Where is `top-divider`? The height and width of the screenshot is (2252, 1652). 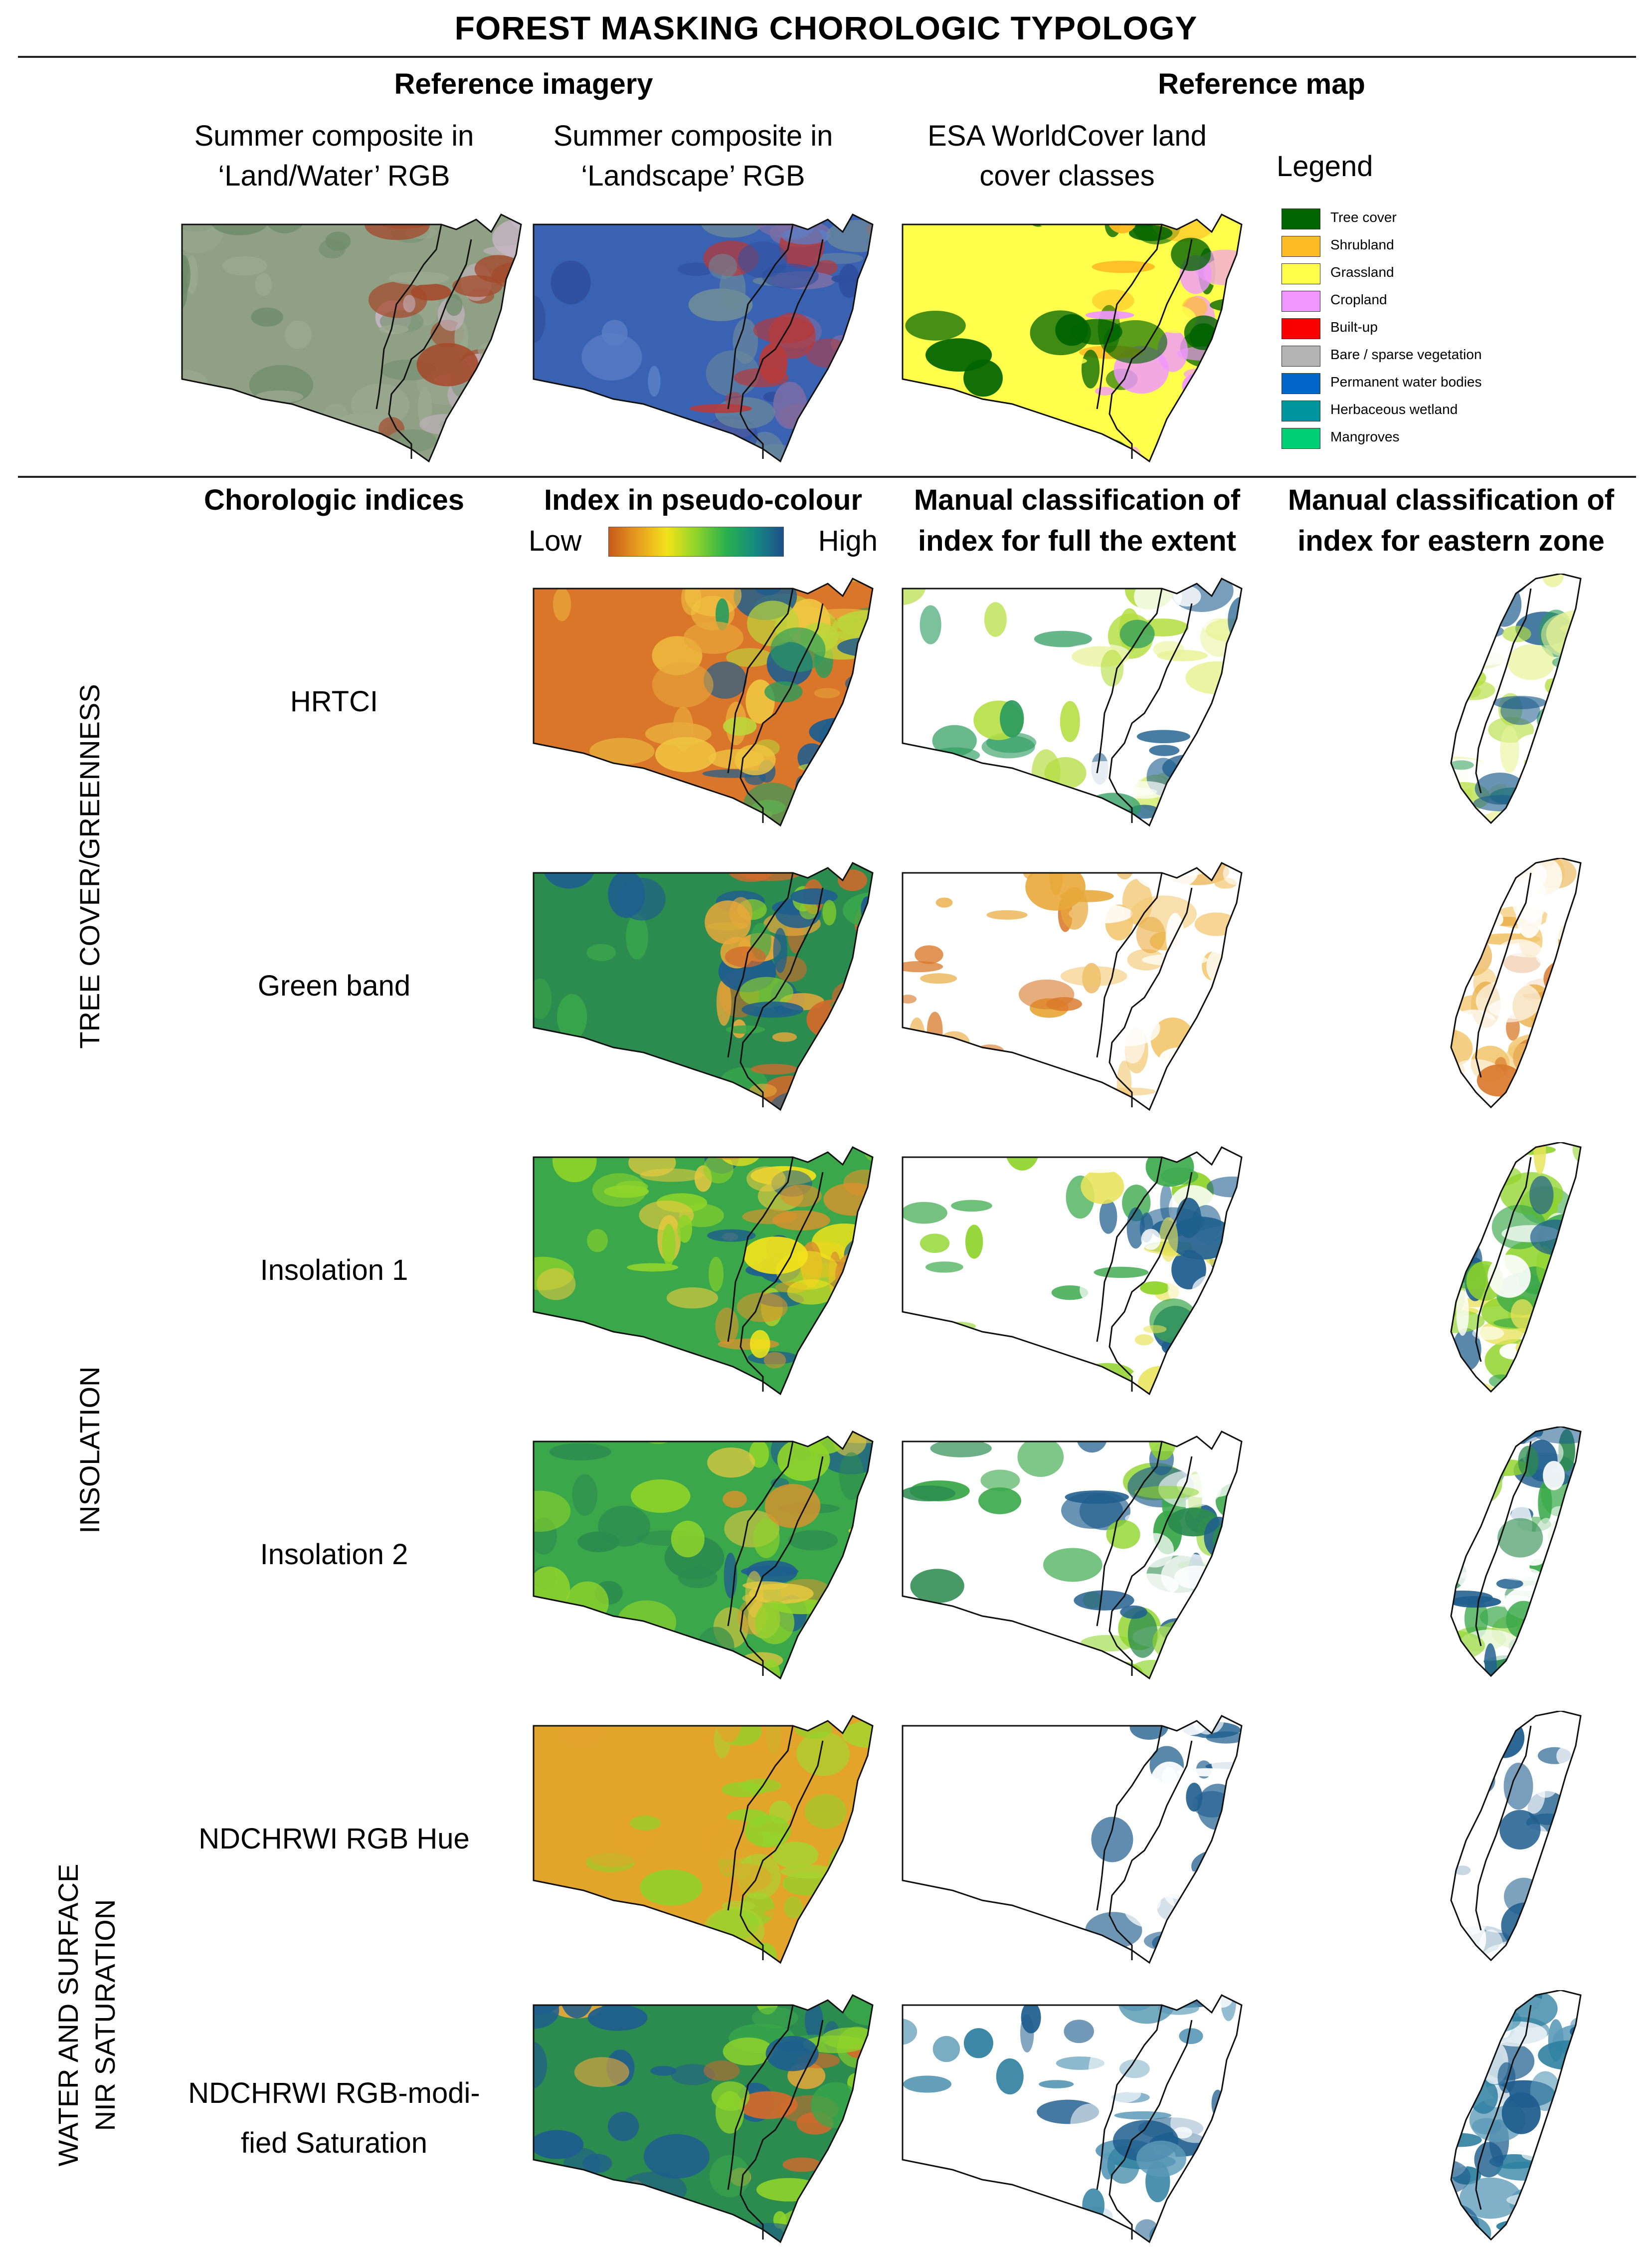 top-divider is located at coordinates (827, 57).